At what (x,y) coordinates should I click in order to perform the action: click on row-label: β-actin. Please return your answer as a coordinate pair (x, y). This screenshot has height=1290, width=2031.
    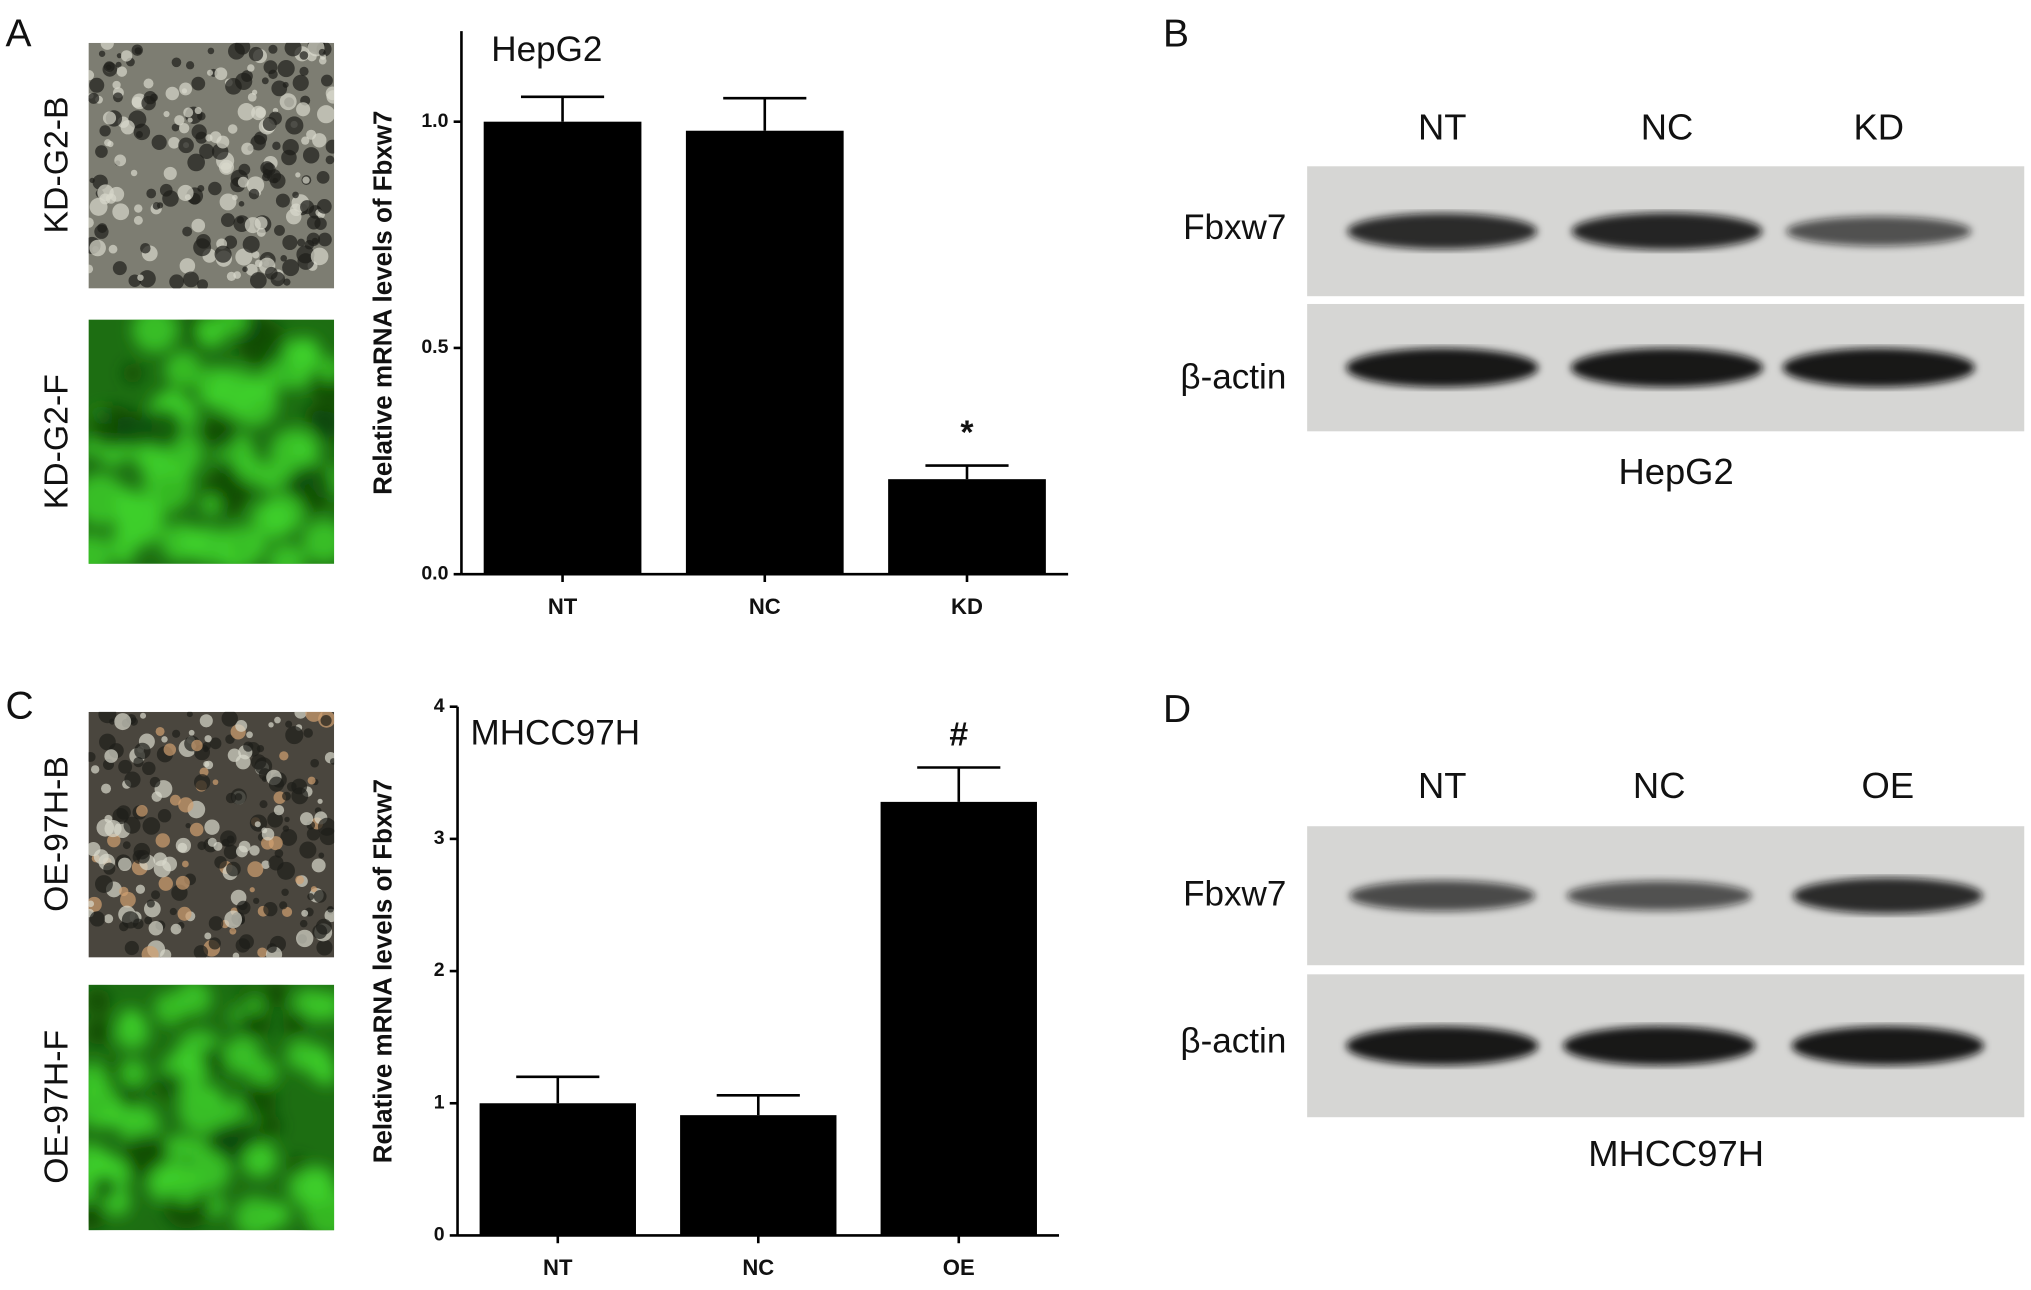
    Looking at the image, I should click on (1233, 1040).